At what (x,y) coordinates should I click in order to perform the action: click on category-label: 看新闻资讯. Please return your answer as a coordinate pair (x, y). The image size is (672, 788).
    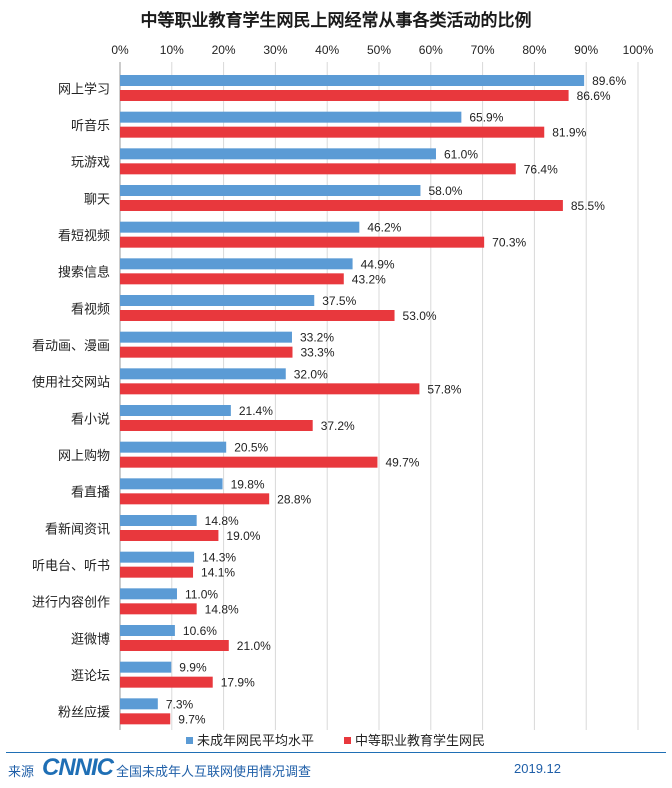
    Looking at the image, I should click on (77, 529).